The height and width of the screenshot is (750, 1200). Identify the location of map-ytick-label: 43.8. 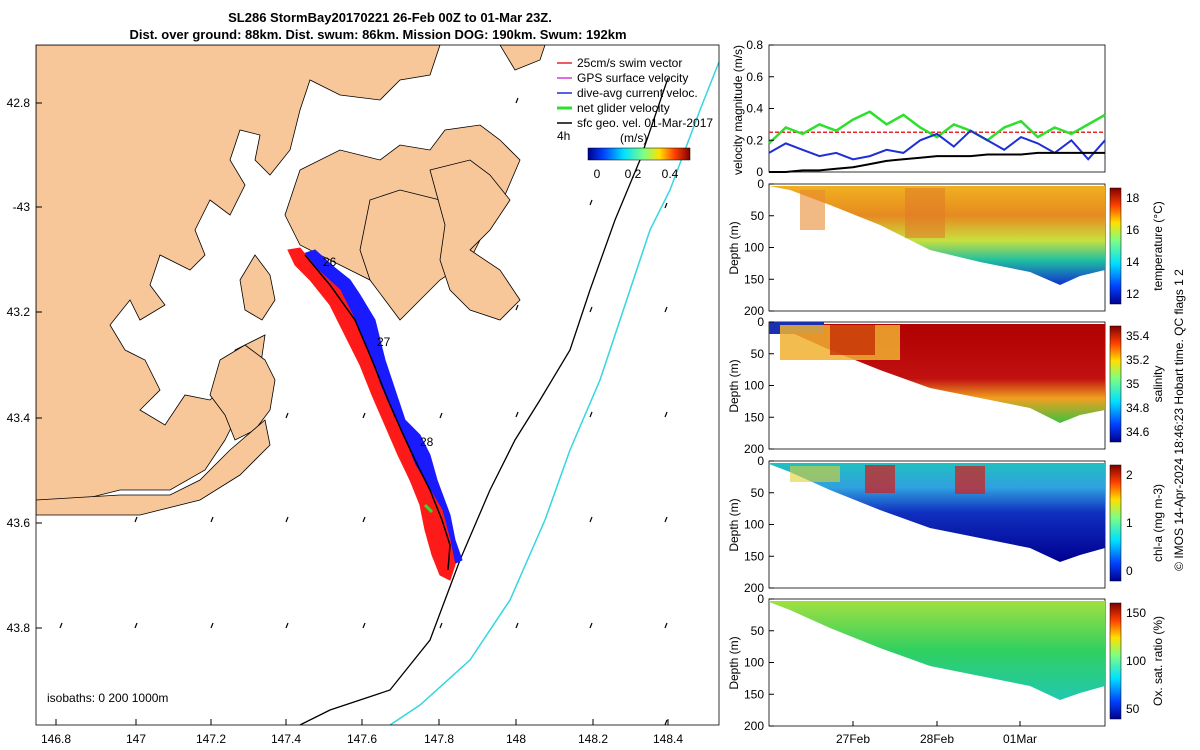
(19, 628).